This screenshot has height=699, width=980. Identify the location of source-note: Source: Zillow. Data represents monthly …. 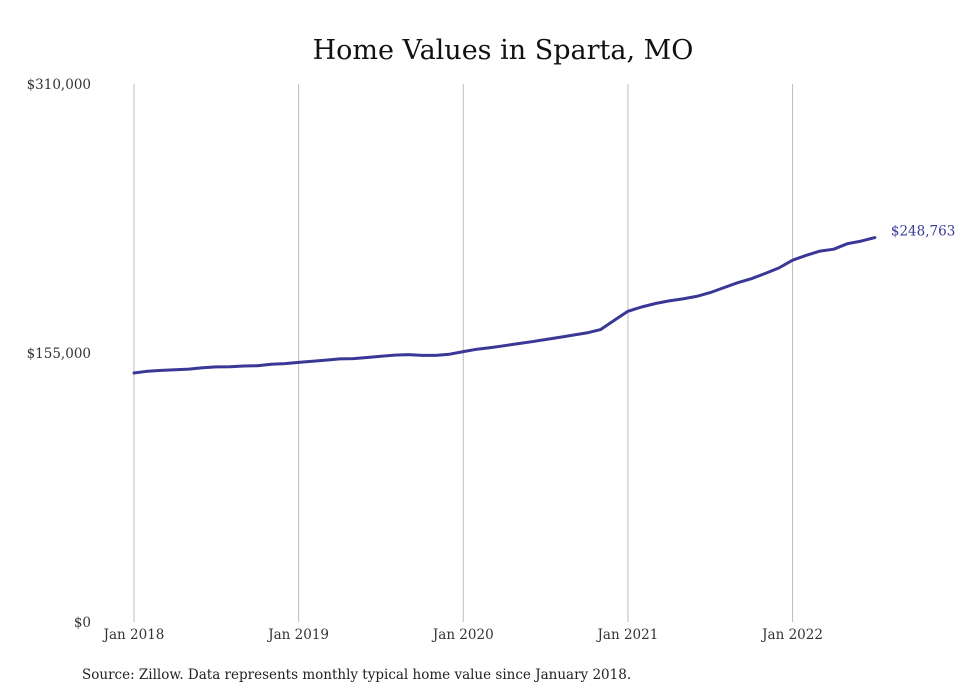
(357, 675).